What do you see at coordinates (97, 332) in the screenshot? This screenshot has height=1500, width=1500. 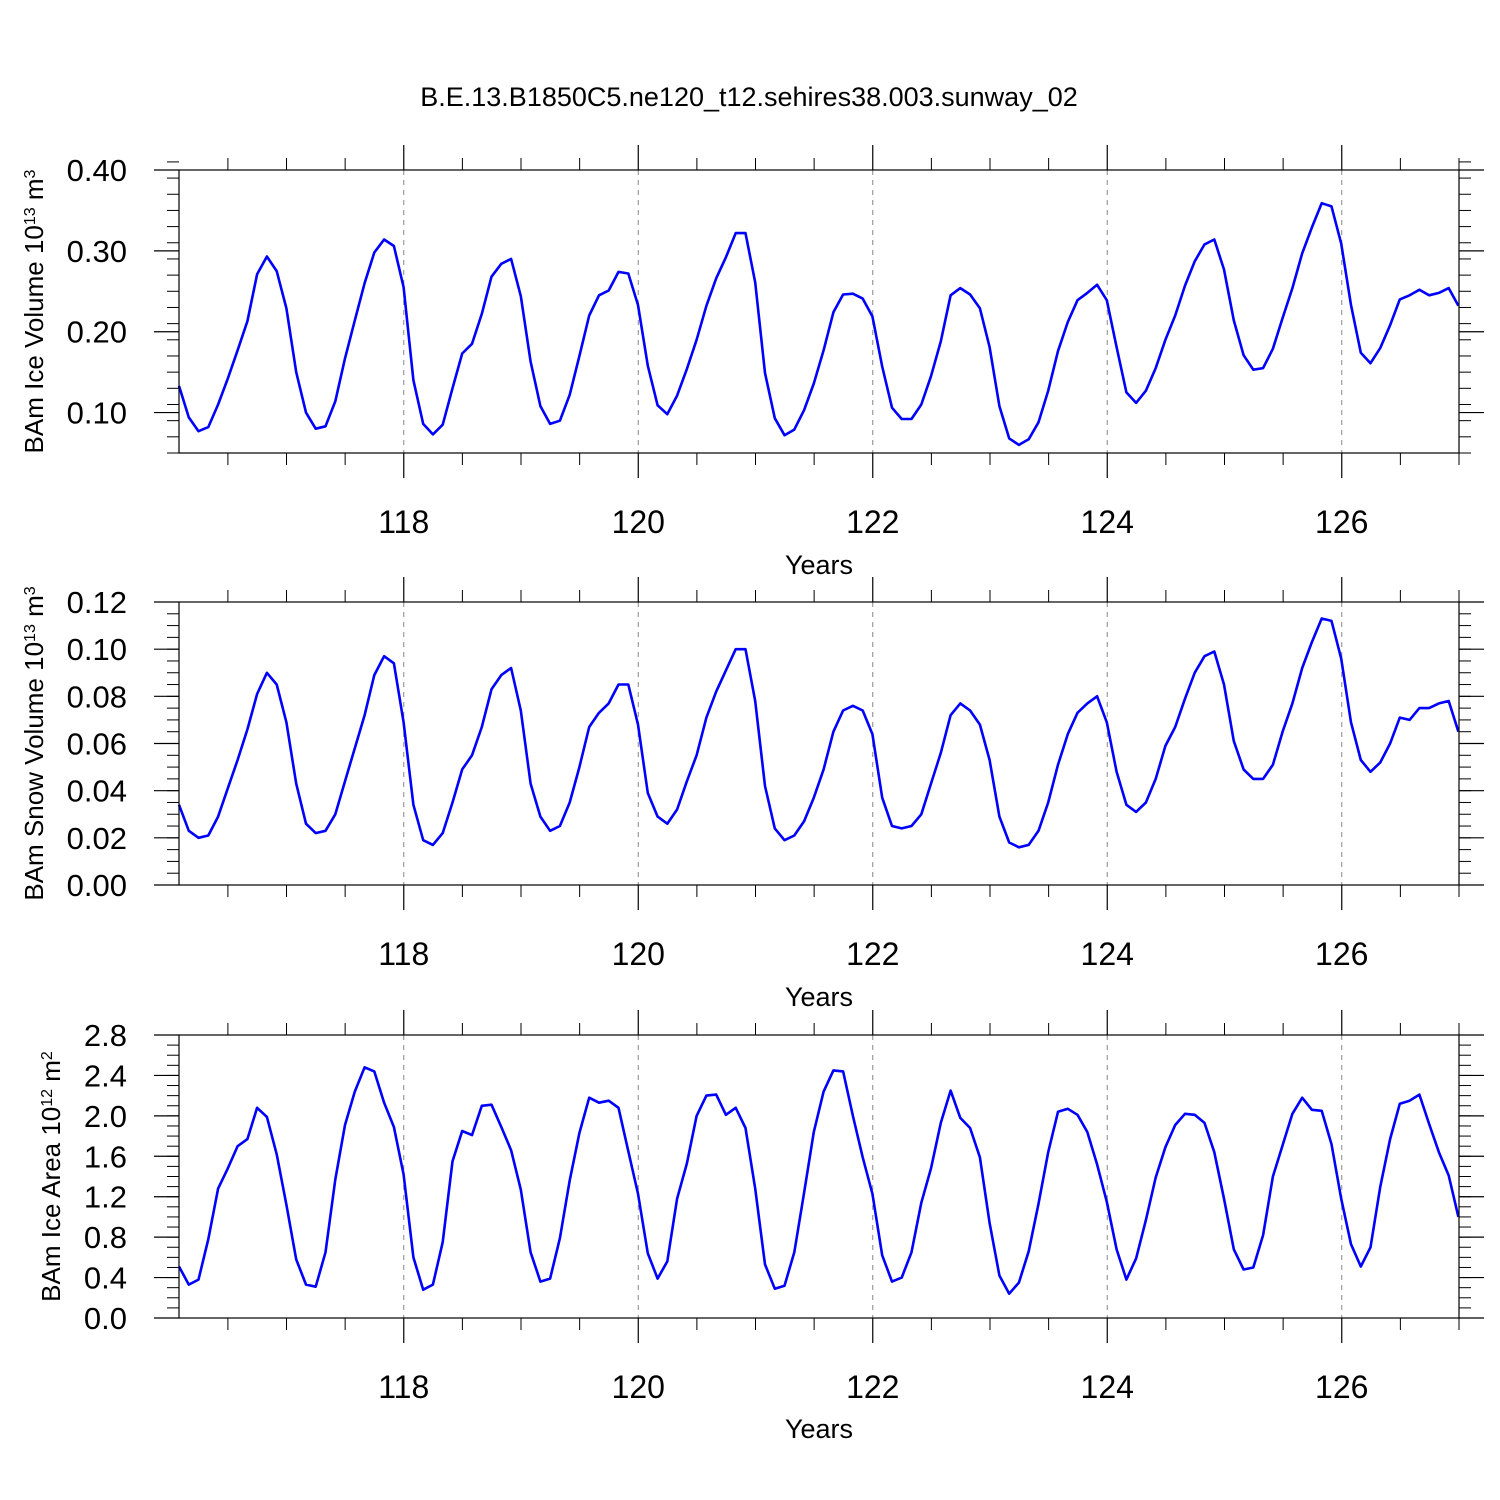 I see `y-tick-label: 0.20` at bounding box center [97, 332].